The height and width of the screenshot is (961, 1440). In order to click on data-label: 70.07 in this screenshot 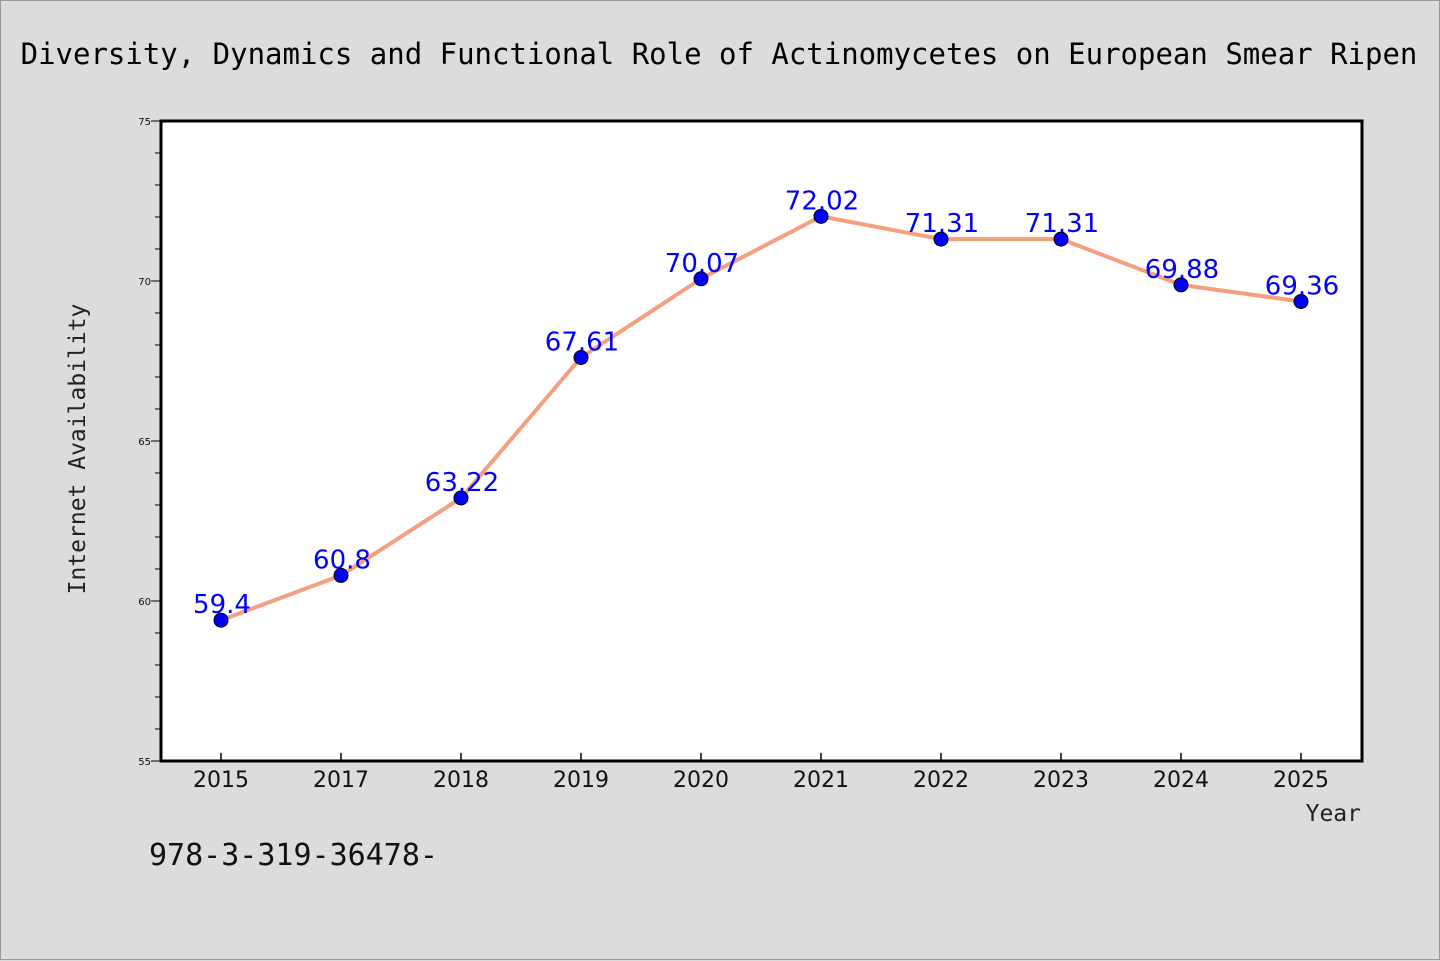, I will do `click(702, 264)`.